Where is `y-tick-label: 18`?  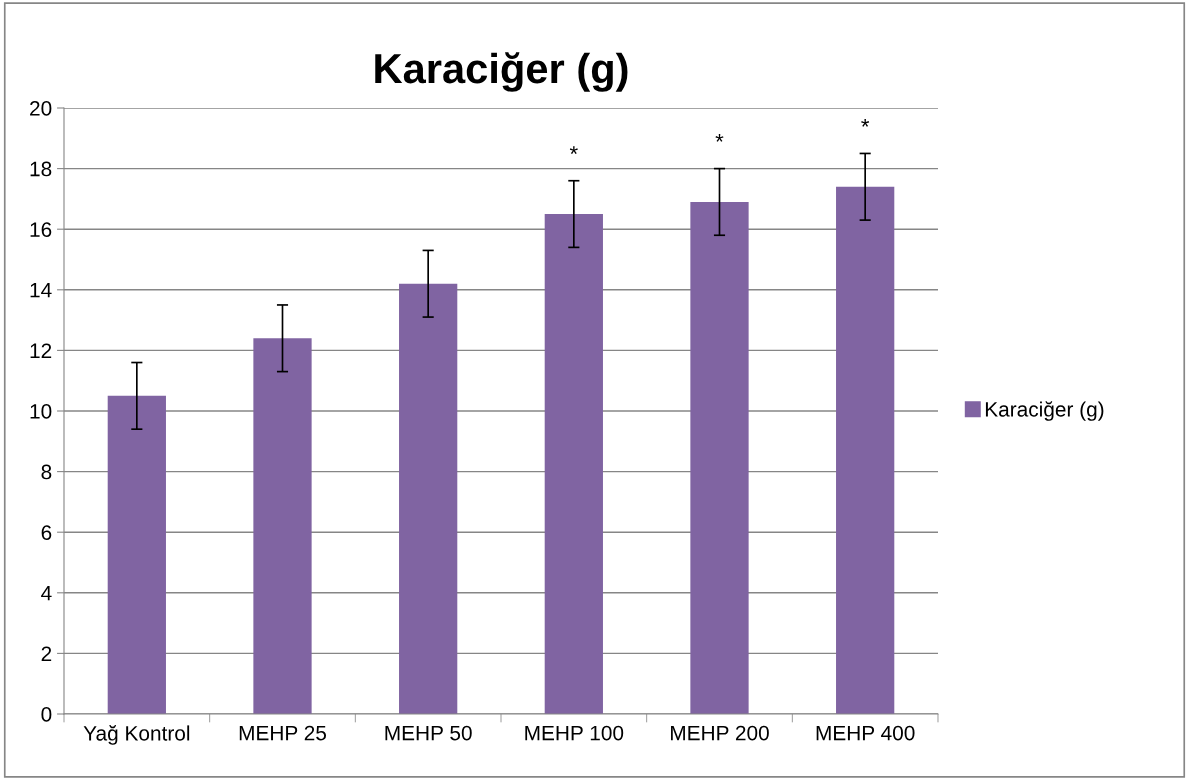
y-tick-label: 18 is located at coordinates (41, 169).